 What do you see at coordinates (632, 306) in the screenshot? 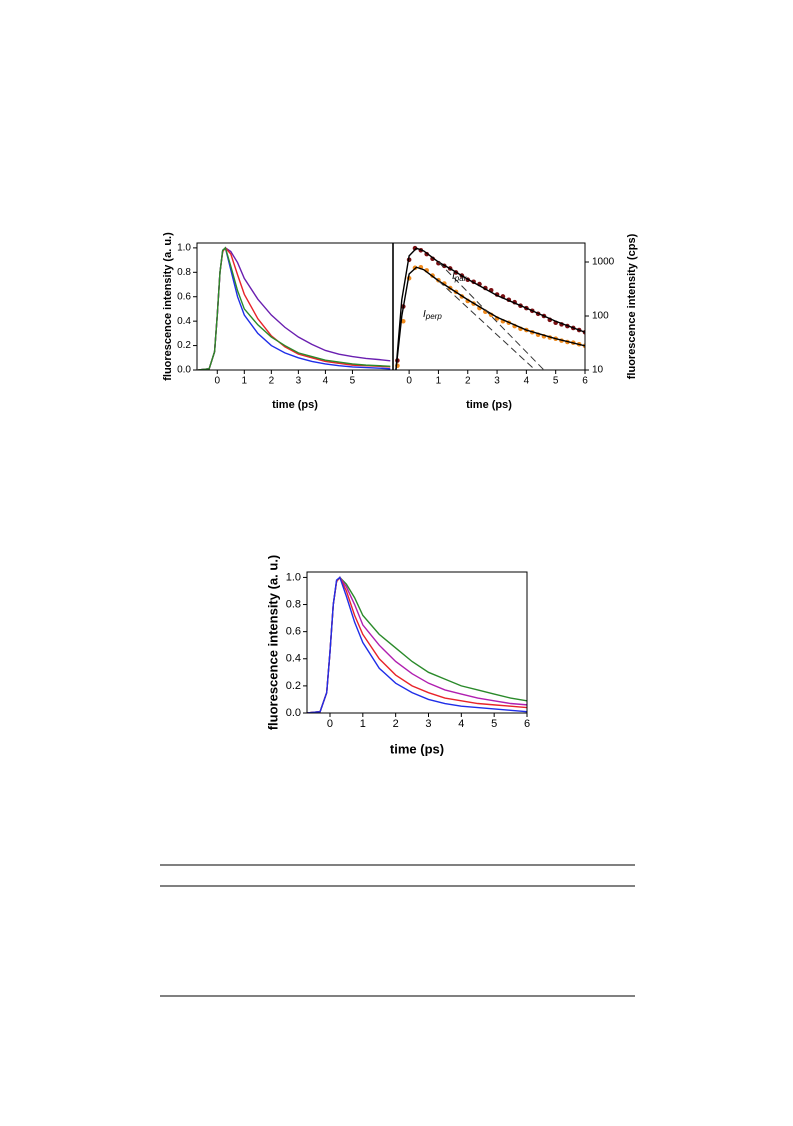
I see `y-axis-label: fluorescence intensity (cps)` at bounding box center [632, 306].